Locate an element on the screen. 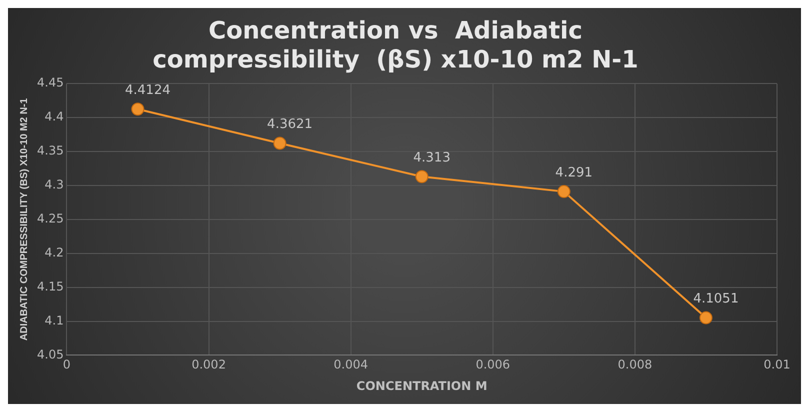  y-tick-label: 4.1 is located at coordinates (54, 320).